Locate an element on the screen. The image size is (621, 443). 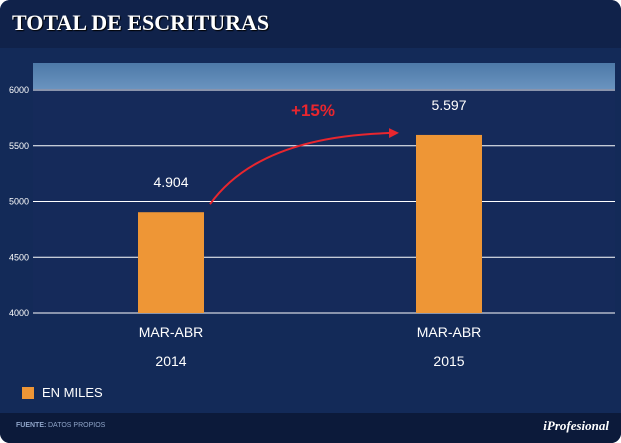
data-label: 5.597 is located at coordinates (448, 105).